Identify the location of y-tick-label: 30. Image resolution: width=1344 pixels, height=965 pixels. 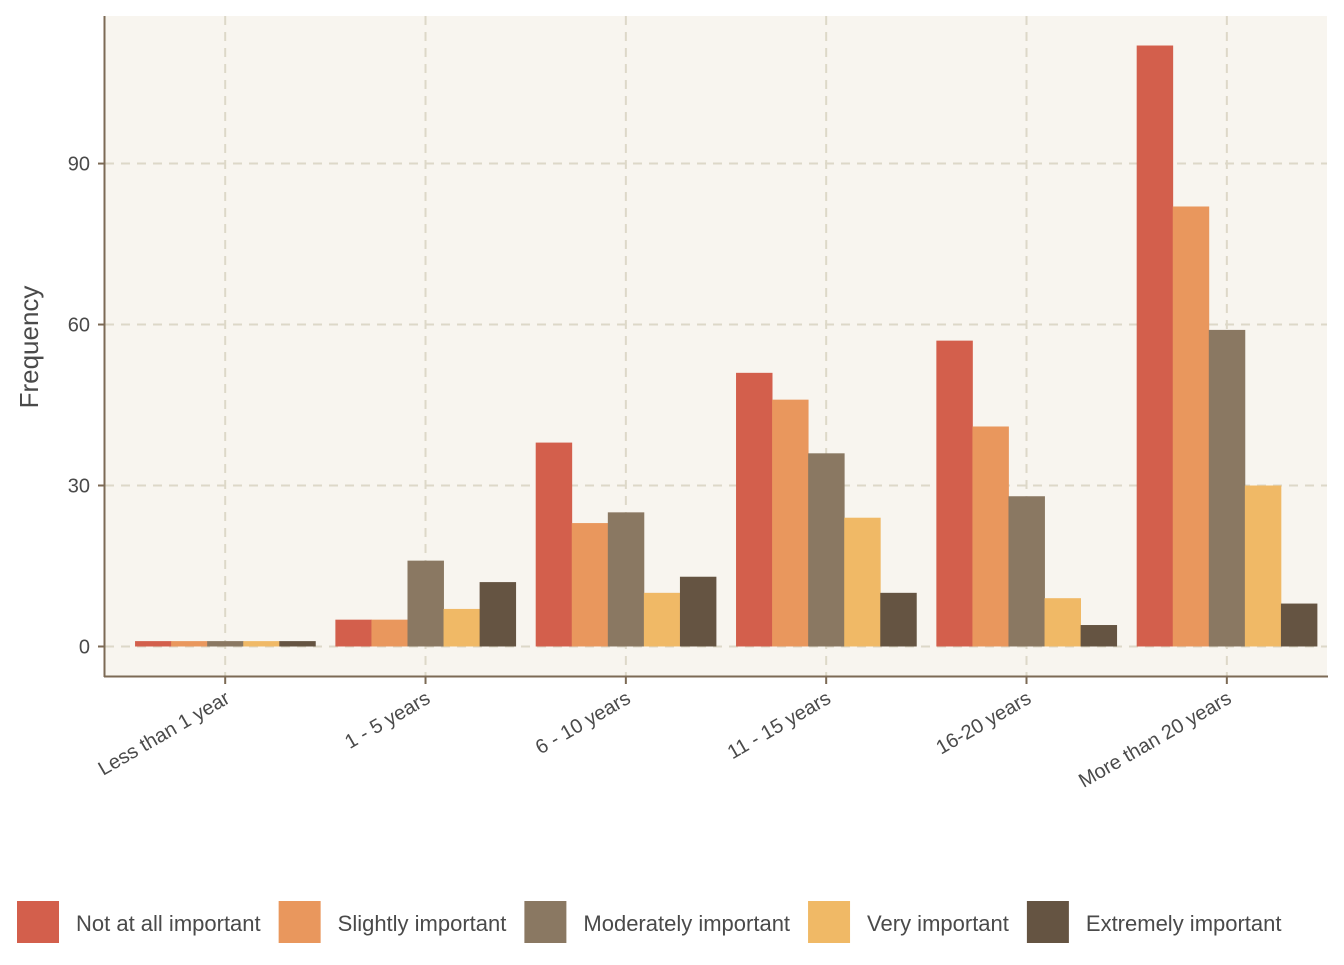
(79, 487).